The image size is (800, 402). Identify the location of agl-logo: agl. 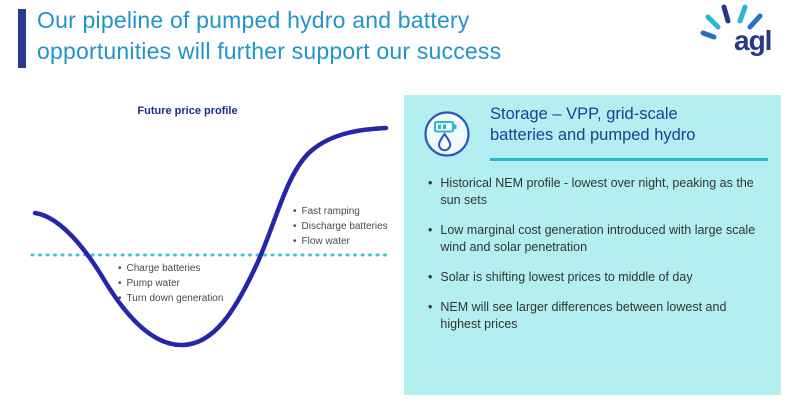
(745, 34).